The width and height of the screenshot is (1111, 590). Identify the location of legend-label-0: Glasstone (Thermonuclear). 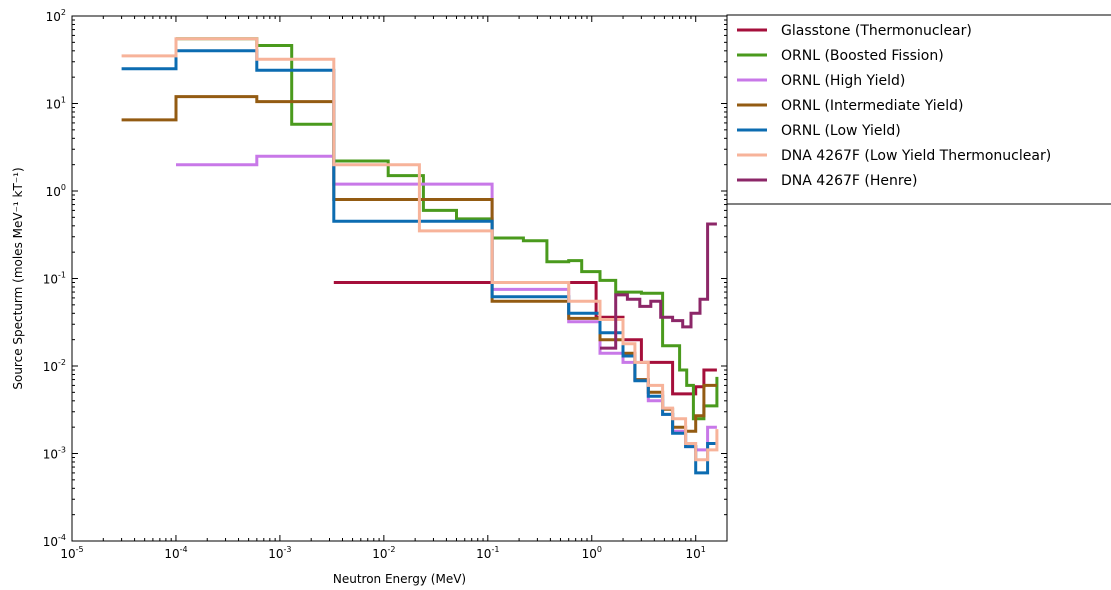
(876, 31).